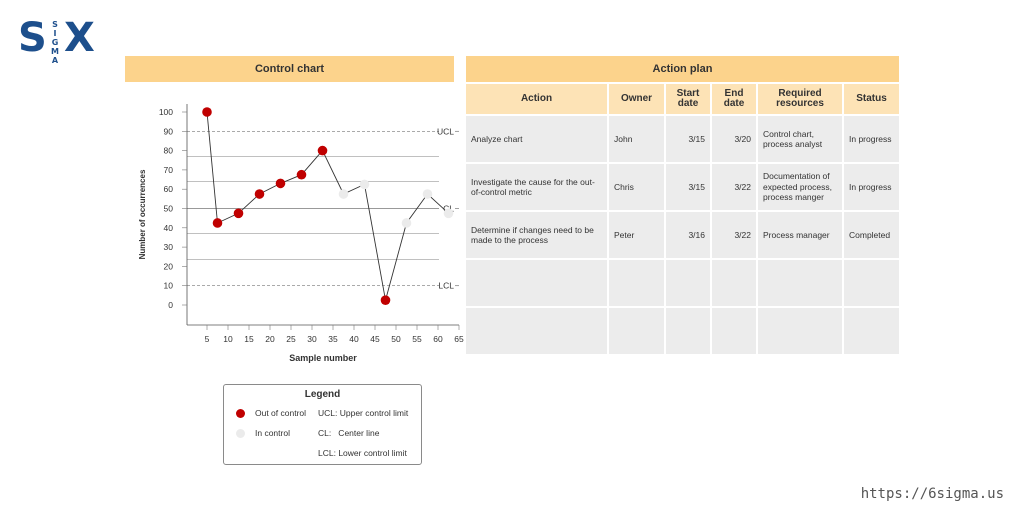 This screenshot has height=520, width=1024. I want to click on y-tick-label: 60, so click(169, 189).